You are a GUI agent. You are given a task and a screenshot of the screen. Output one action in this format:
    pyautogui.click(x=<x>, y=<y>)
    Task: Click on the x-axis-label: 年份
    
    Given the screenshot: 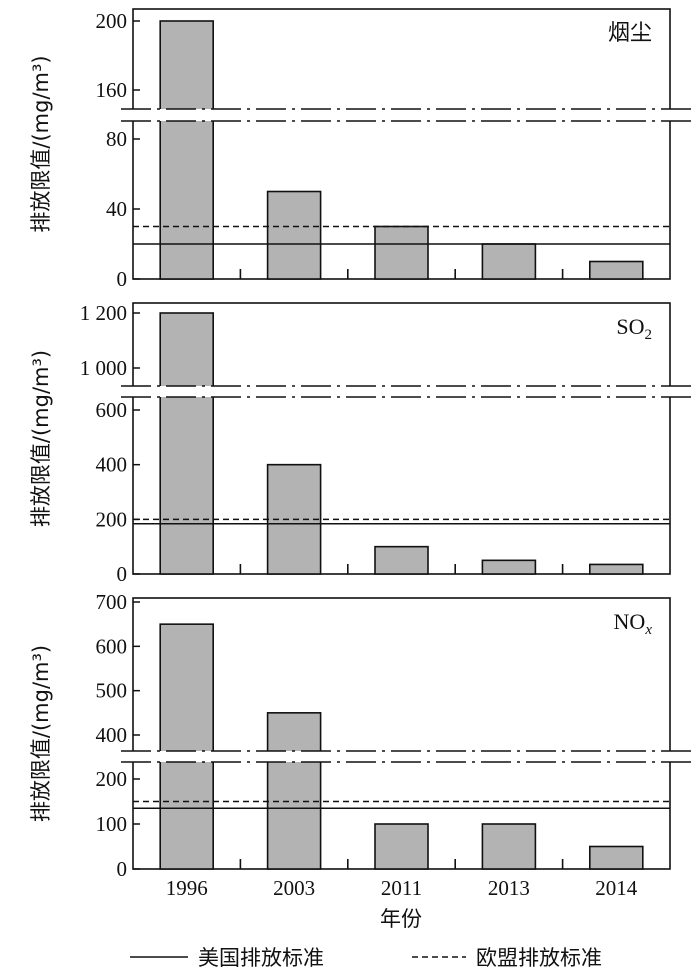 What is the action you would take?
    pyautogui.click(x=401, y=919)
    